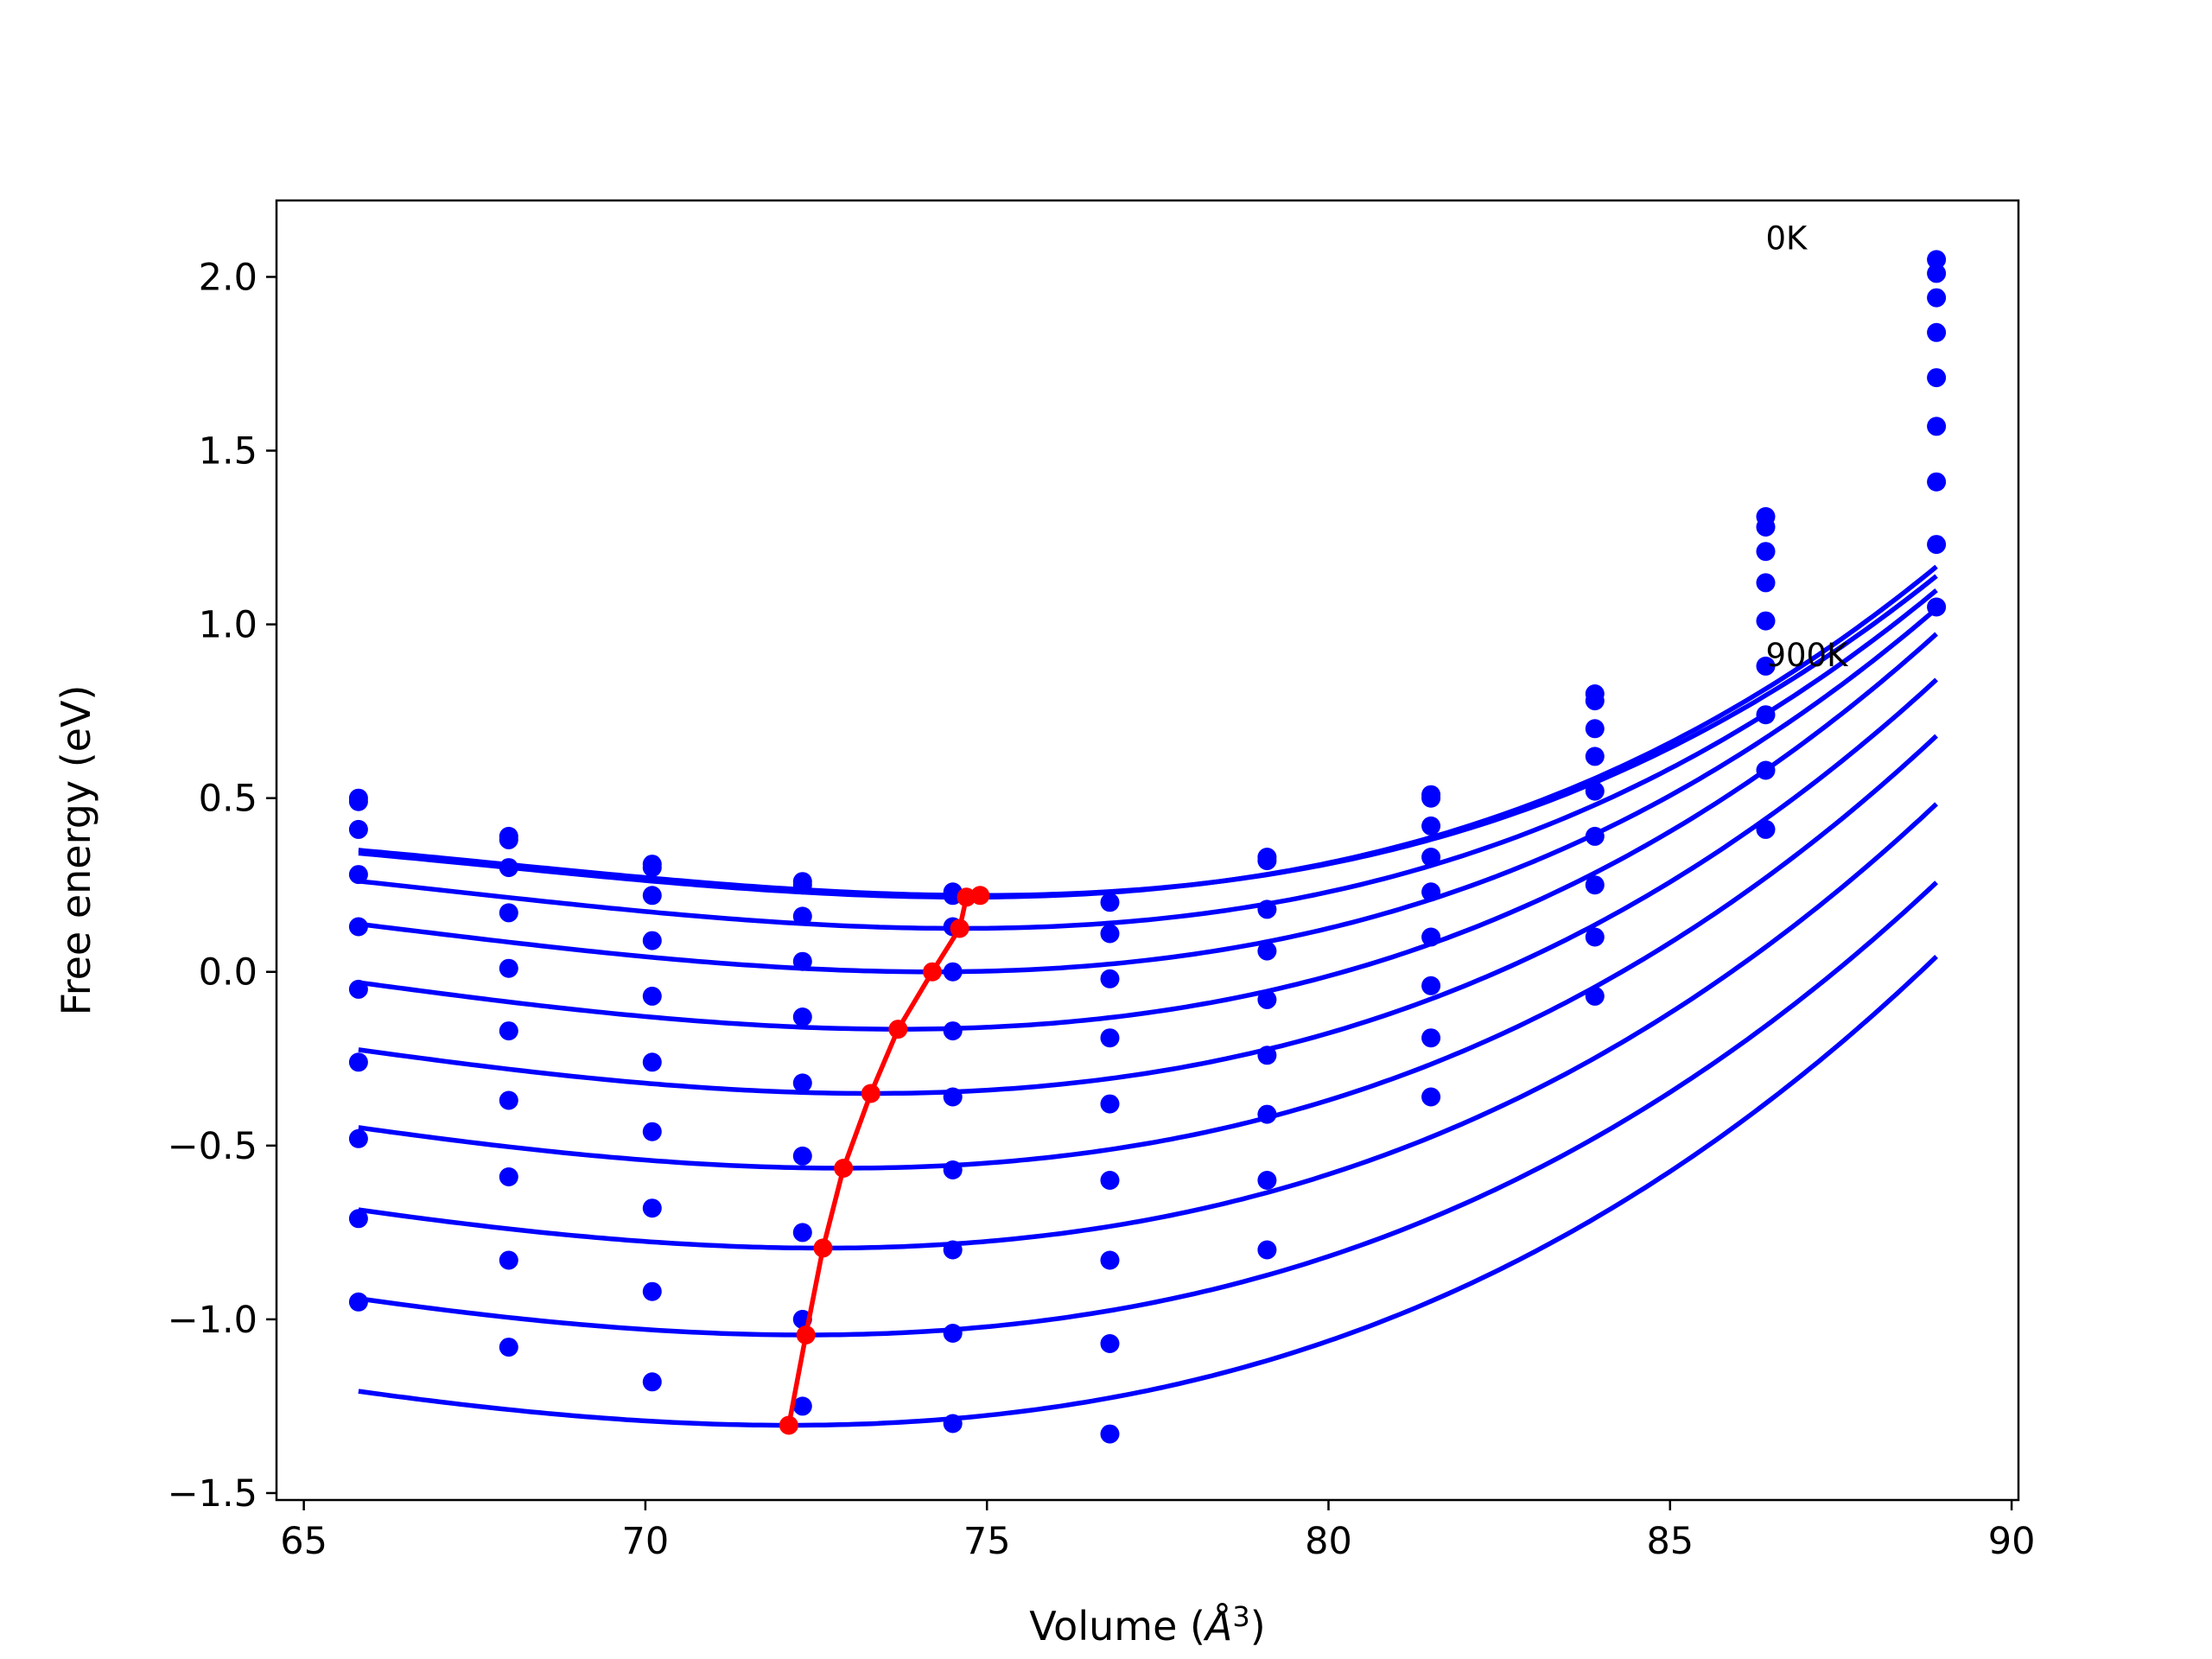  Describe the element at coordinates (228, 277) in the screenshot. I see `y-tick-label: 2.0` at that location.